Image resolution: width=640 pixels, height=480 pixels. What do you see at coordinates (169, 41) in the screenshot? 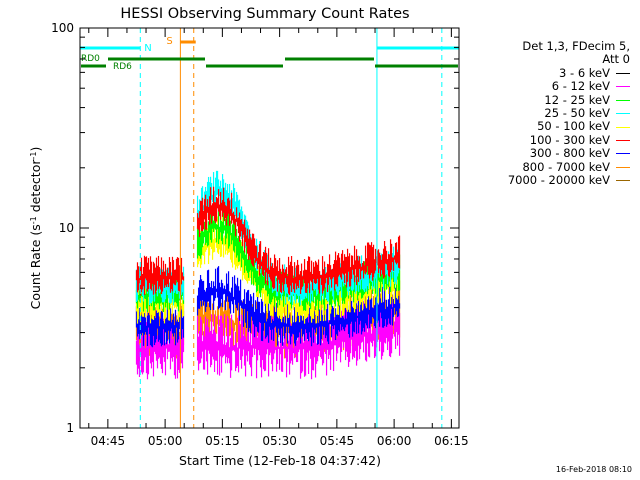
I see `flag-label-s: S` at bounding box center [169, 41].